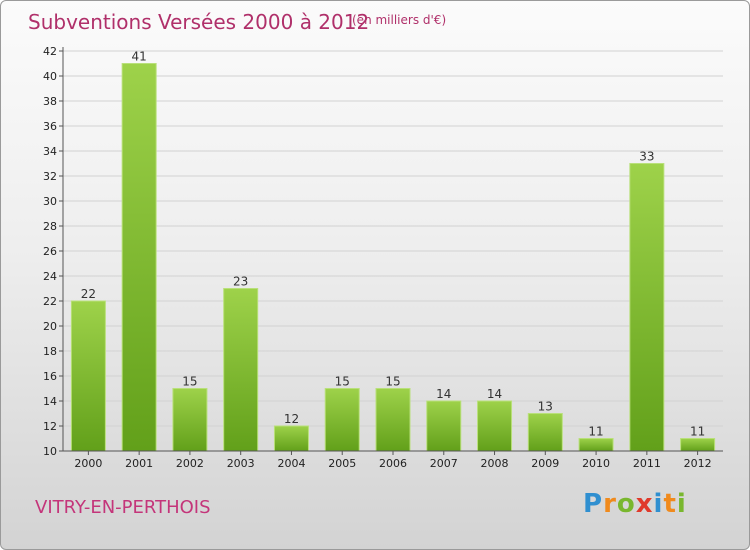  What do you see at coordinates (88, 463) in the screenshot?
I see `x-tick-label-2000: 2000` at bounding box center [88, 463].